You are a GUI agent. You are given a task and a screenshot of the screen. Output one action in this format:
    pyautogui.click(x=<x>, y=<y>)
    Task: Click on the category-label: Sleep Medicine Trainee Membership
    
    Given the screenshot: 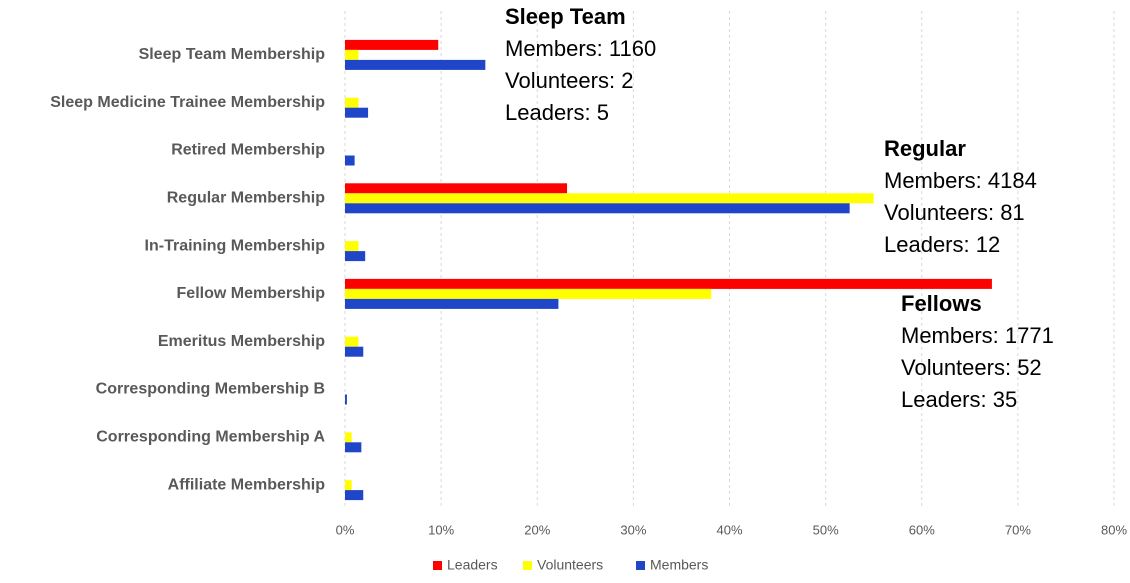 What is the action you would take?
    pyautogui.click(x=187, y=102)
    